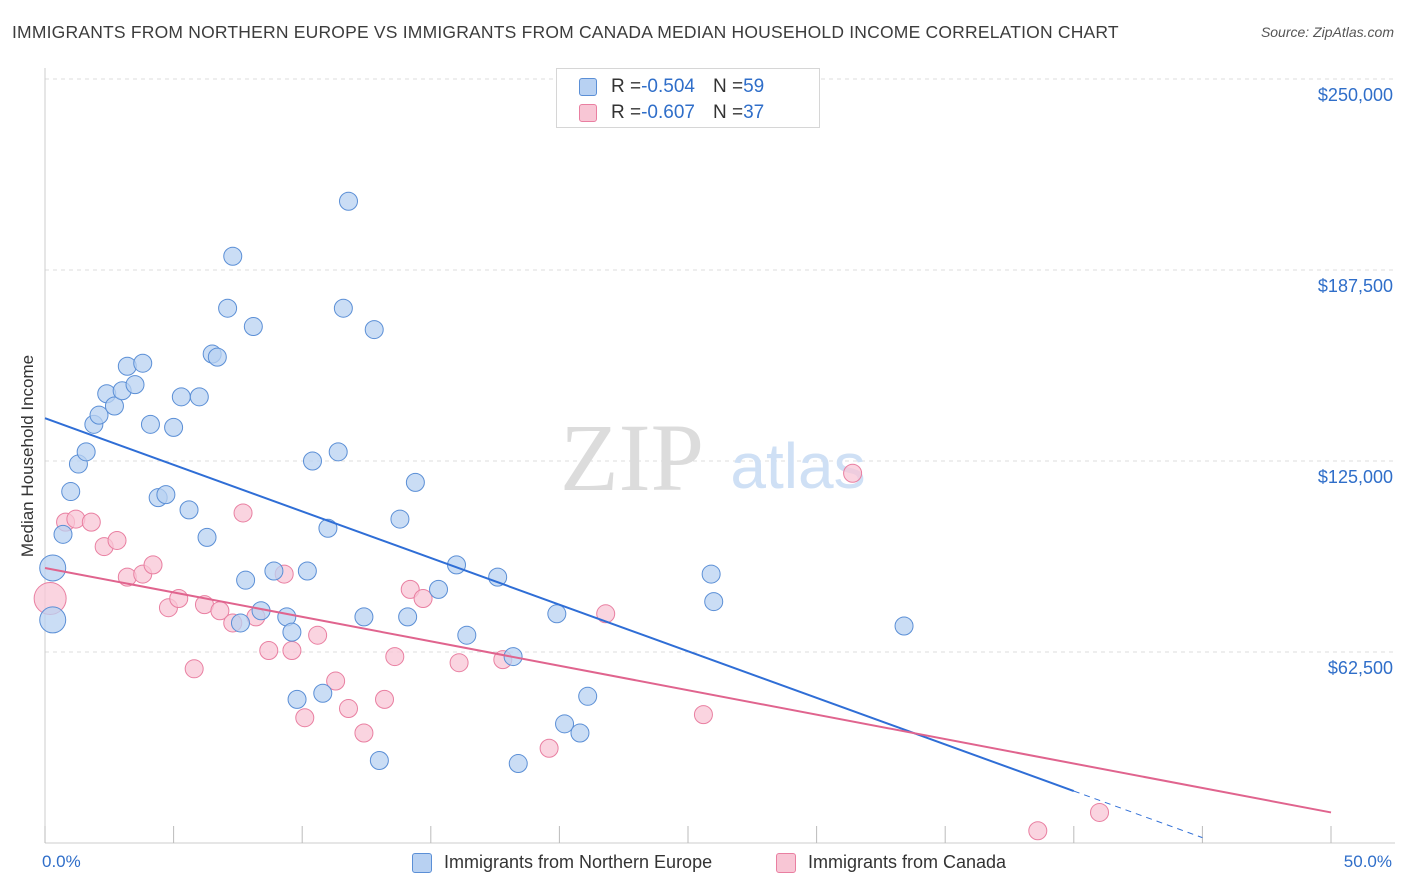 This screenshot has width=1406, height=892. I want to click on y-tick-label: $62,500, so click(1360, 668).